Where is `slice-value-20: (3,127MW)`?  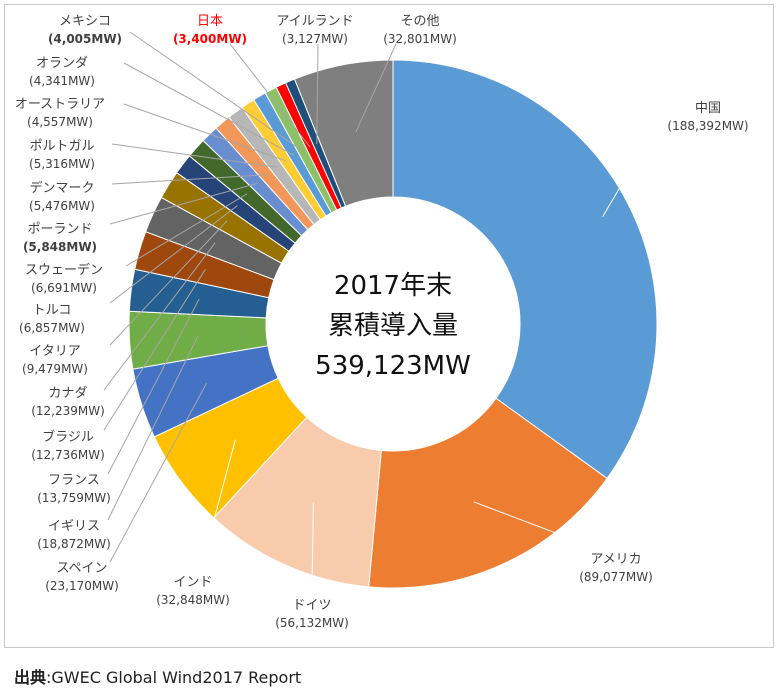 slice-value-20: (3,127MW) is located at coordinates (315, 39).